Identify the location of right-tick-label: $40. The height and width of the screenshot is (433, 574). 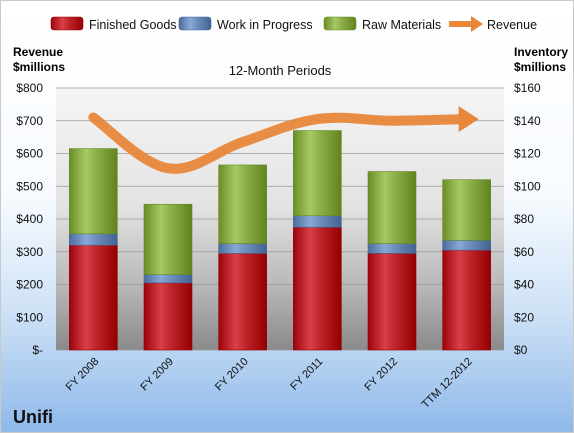
(524, 285).